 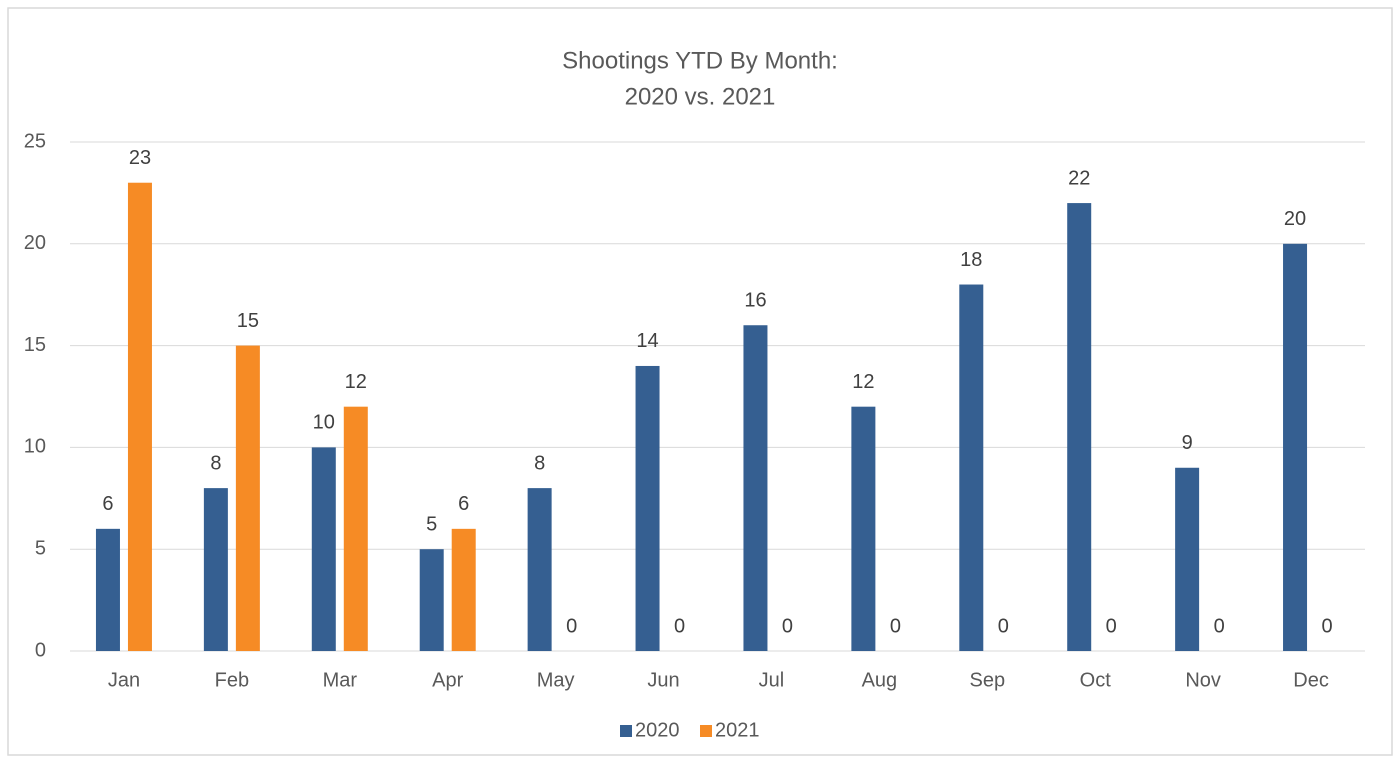 What do you see at coordinates (647, 341) in the screenshot?
I see `data-label: 14` at bounding box center [647, 341].